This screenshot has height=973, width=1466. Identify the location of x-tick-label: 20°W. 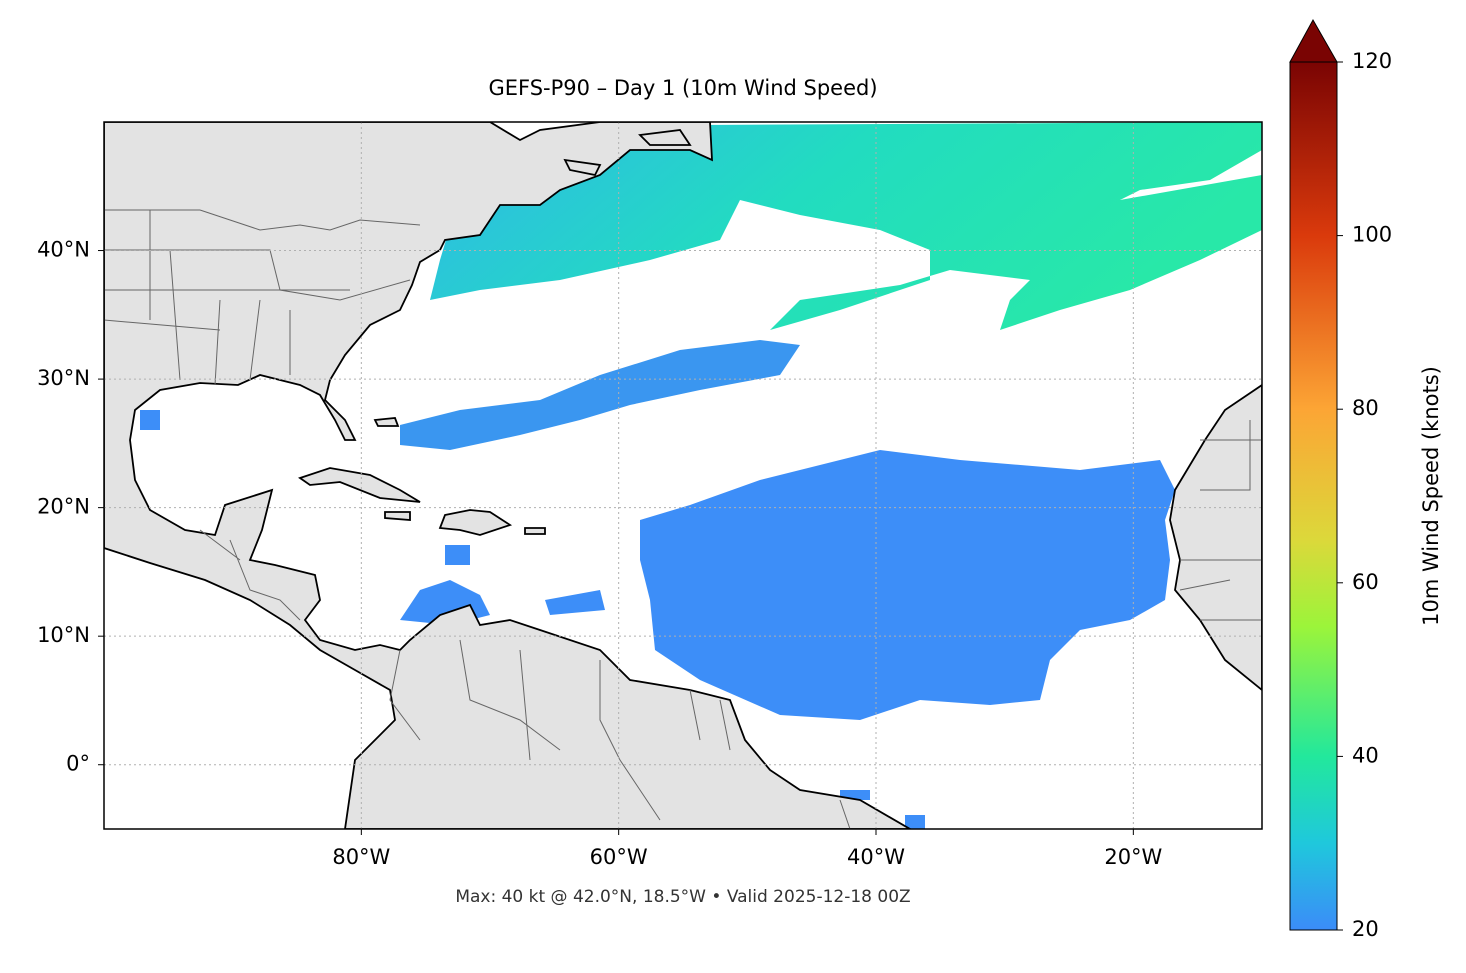
(1133, 857).